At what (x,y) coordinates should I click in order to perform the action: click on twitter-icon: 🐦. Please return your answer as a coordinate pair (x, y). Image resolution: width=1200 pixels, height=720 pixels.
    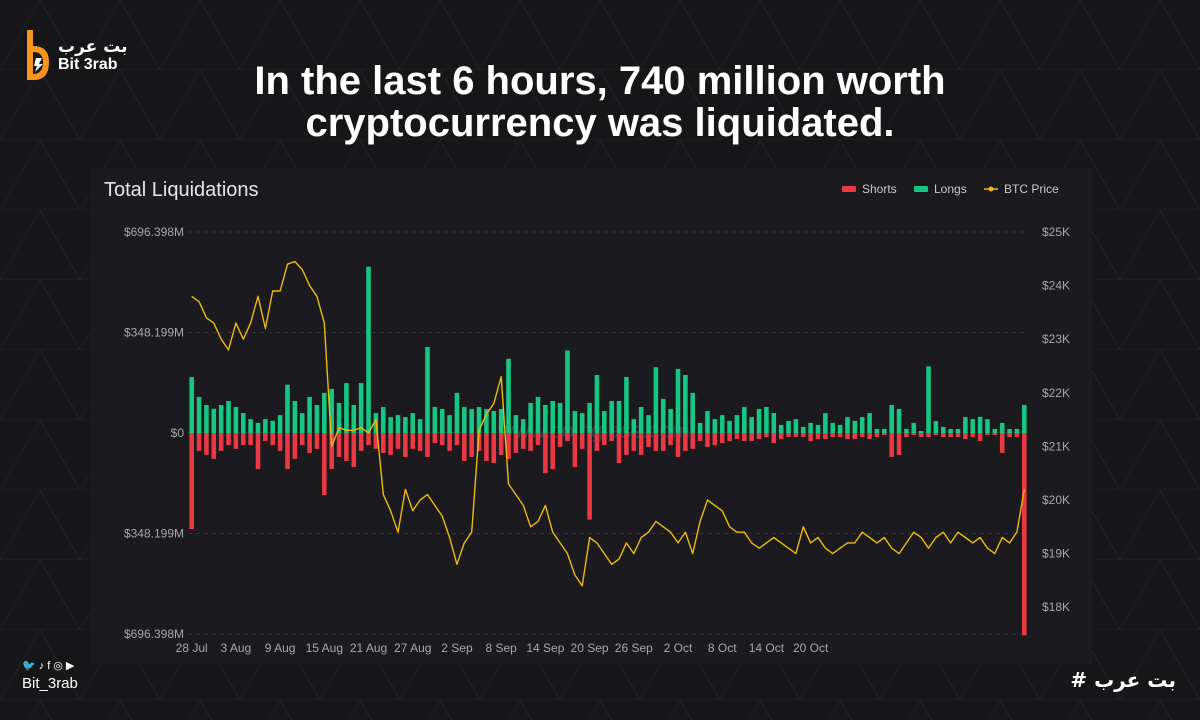
    Looking at the image, I should click on (29, 666).